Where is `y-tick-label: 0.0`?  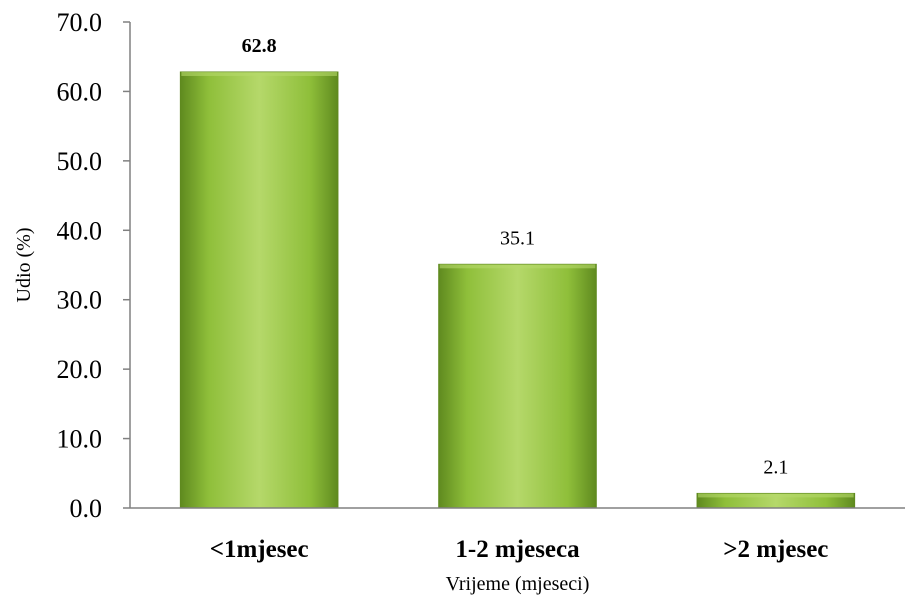
y-tick-label: 0.0 is located at coordinates (86, 508).